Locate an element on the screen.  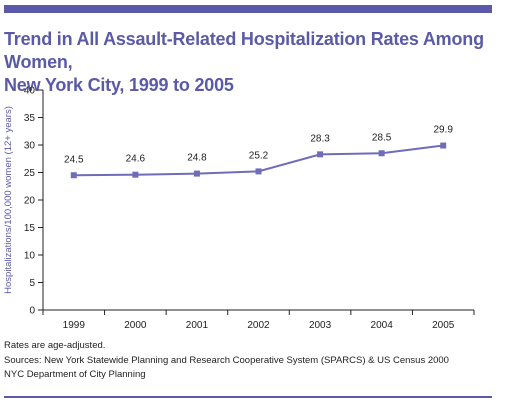
x-axis-ticks: 1999 2000 2001 2002 2003 2004 2005 is located at coordinates (258, 320).